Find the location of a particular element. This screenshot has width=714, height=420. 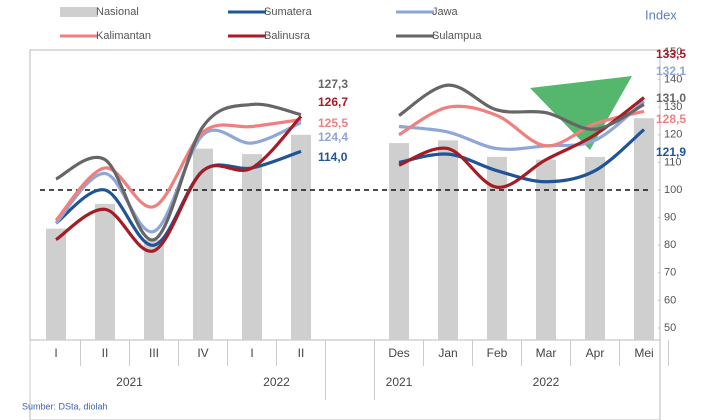

y-tick-label: 140 is located at coordinates (673, 80).